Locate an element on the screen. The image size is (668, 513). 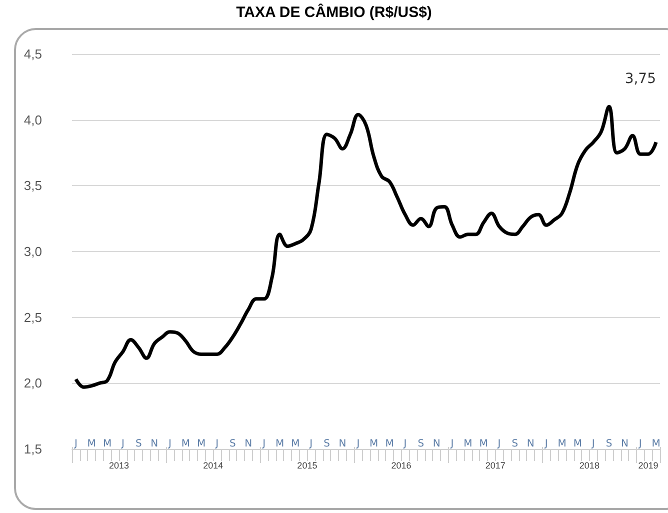
annotation: 3,75 is located at coordinates (640, 79).